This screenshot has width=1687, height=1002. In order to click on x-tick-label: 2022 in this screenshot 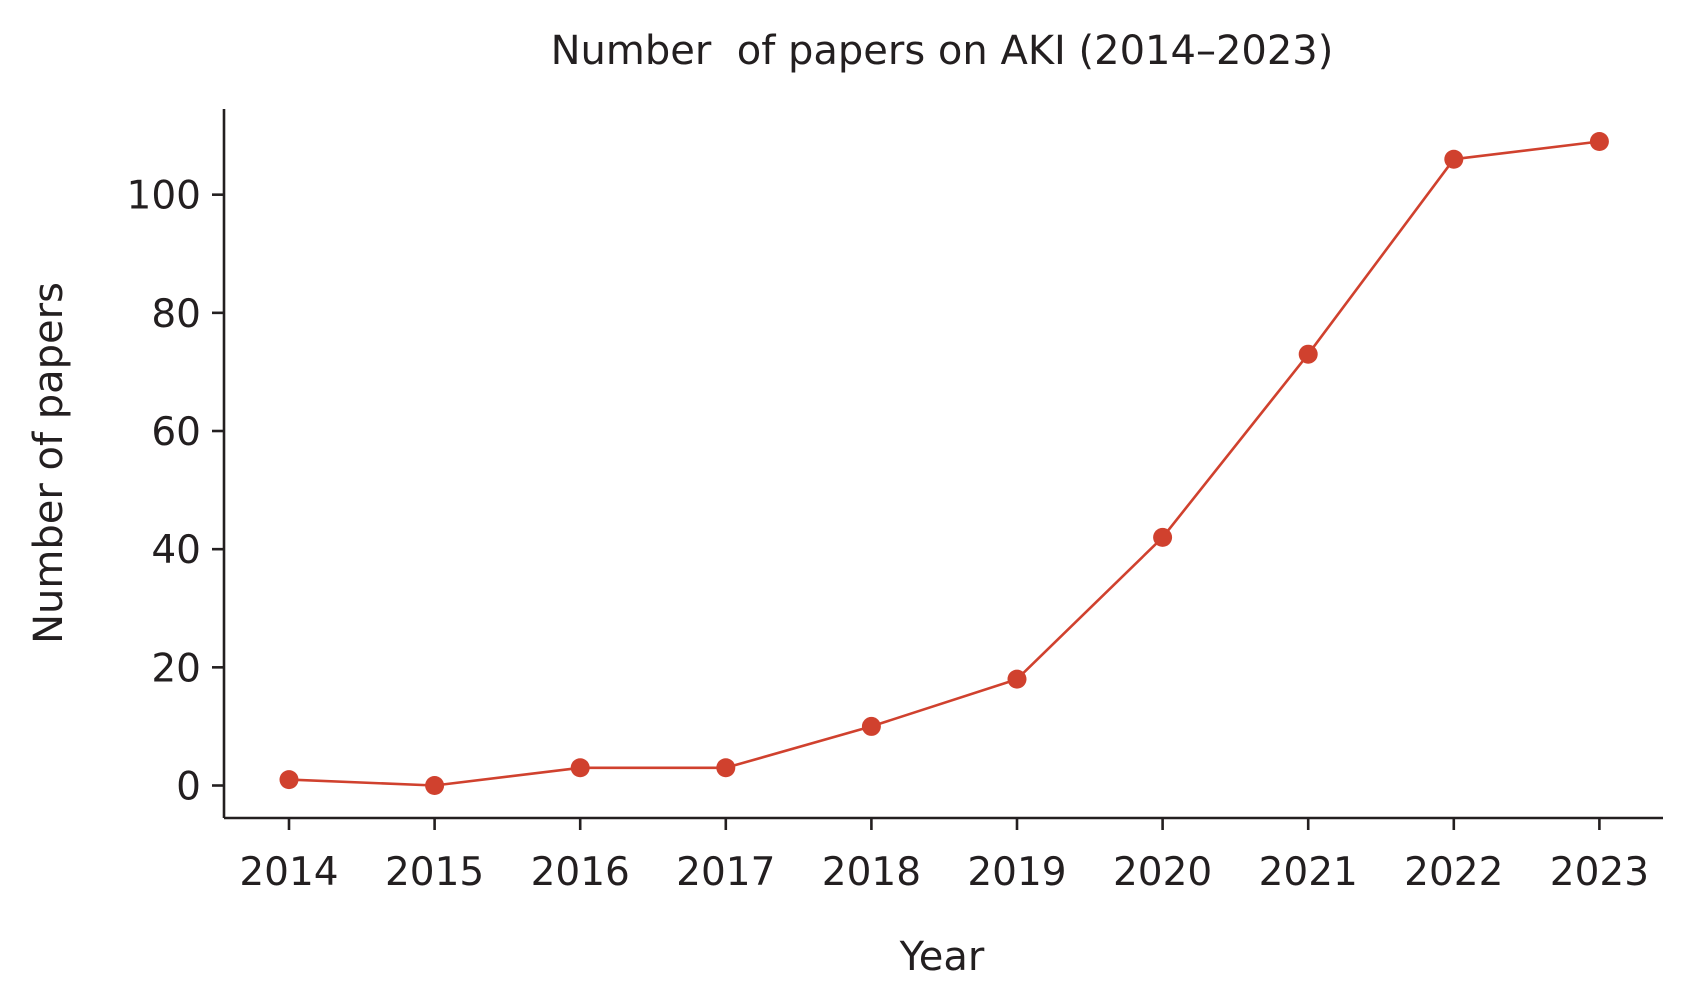, I will do `click(1453, 872)`.